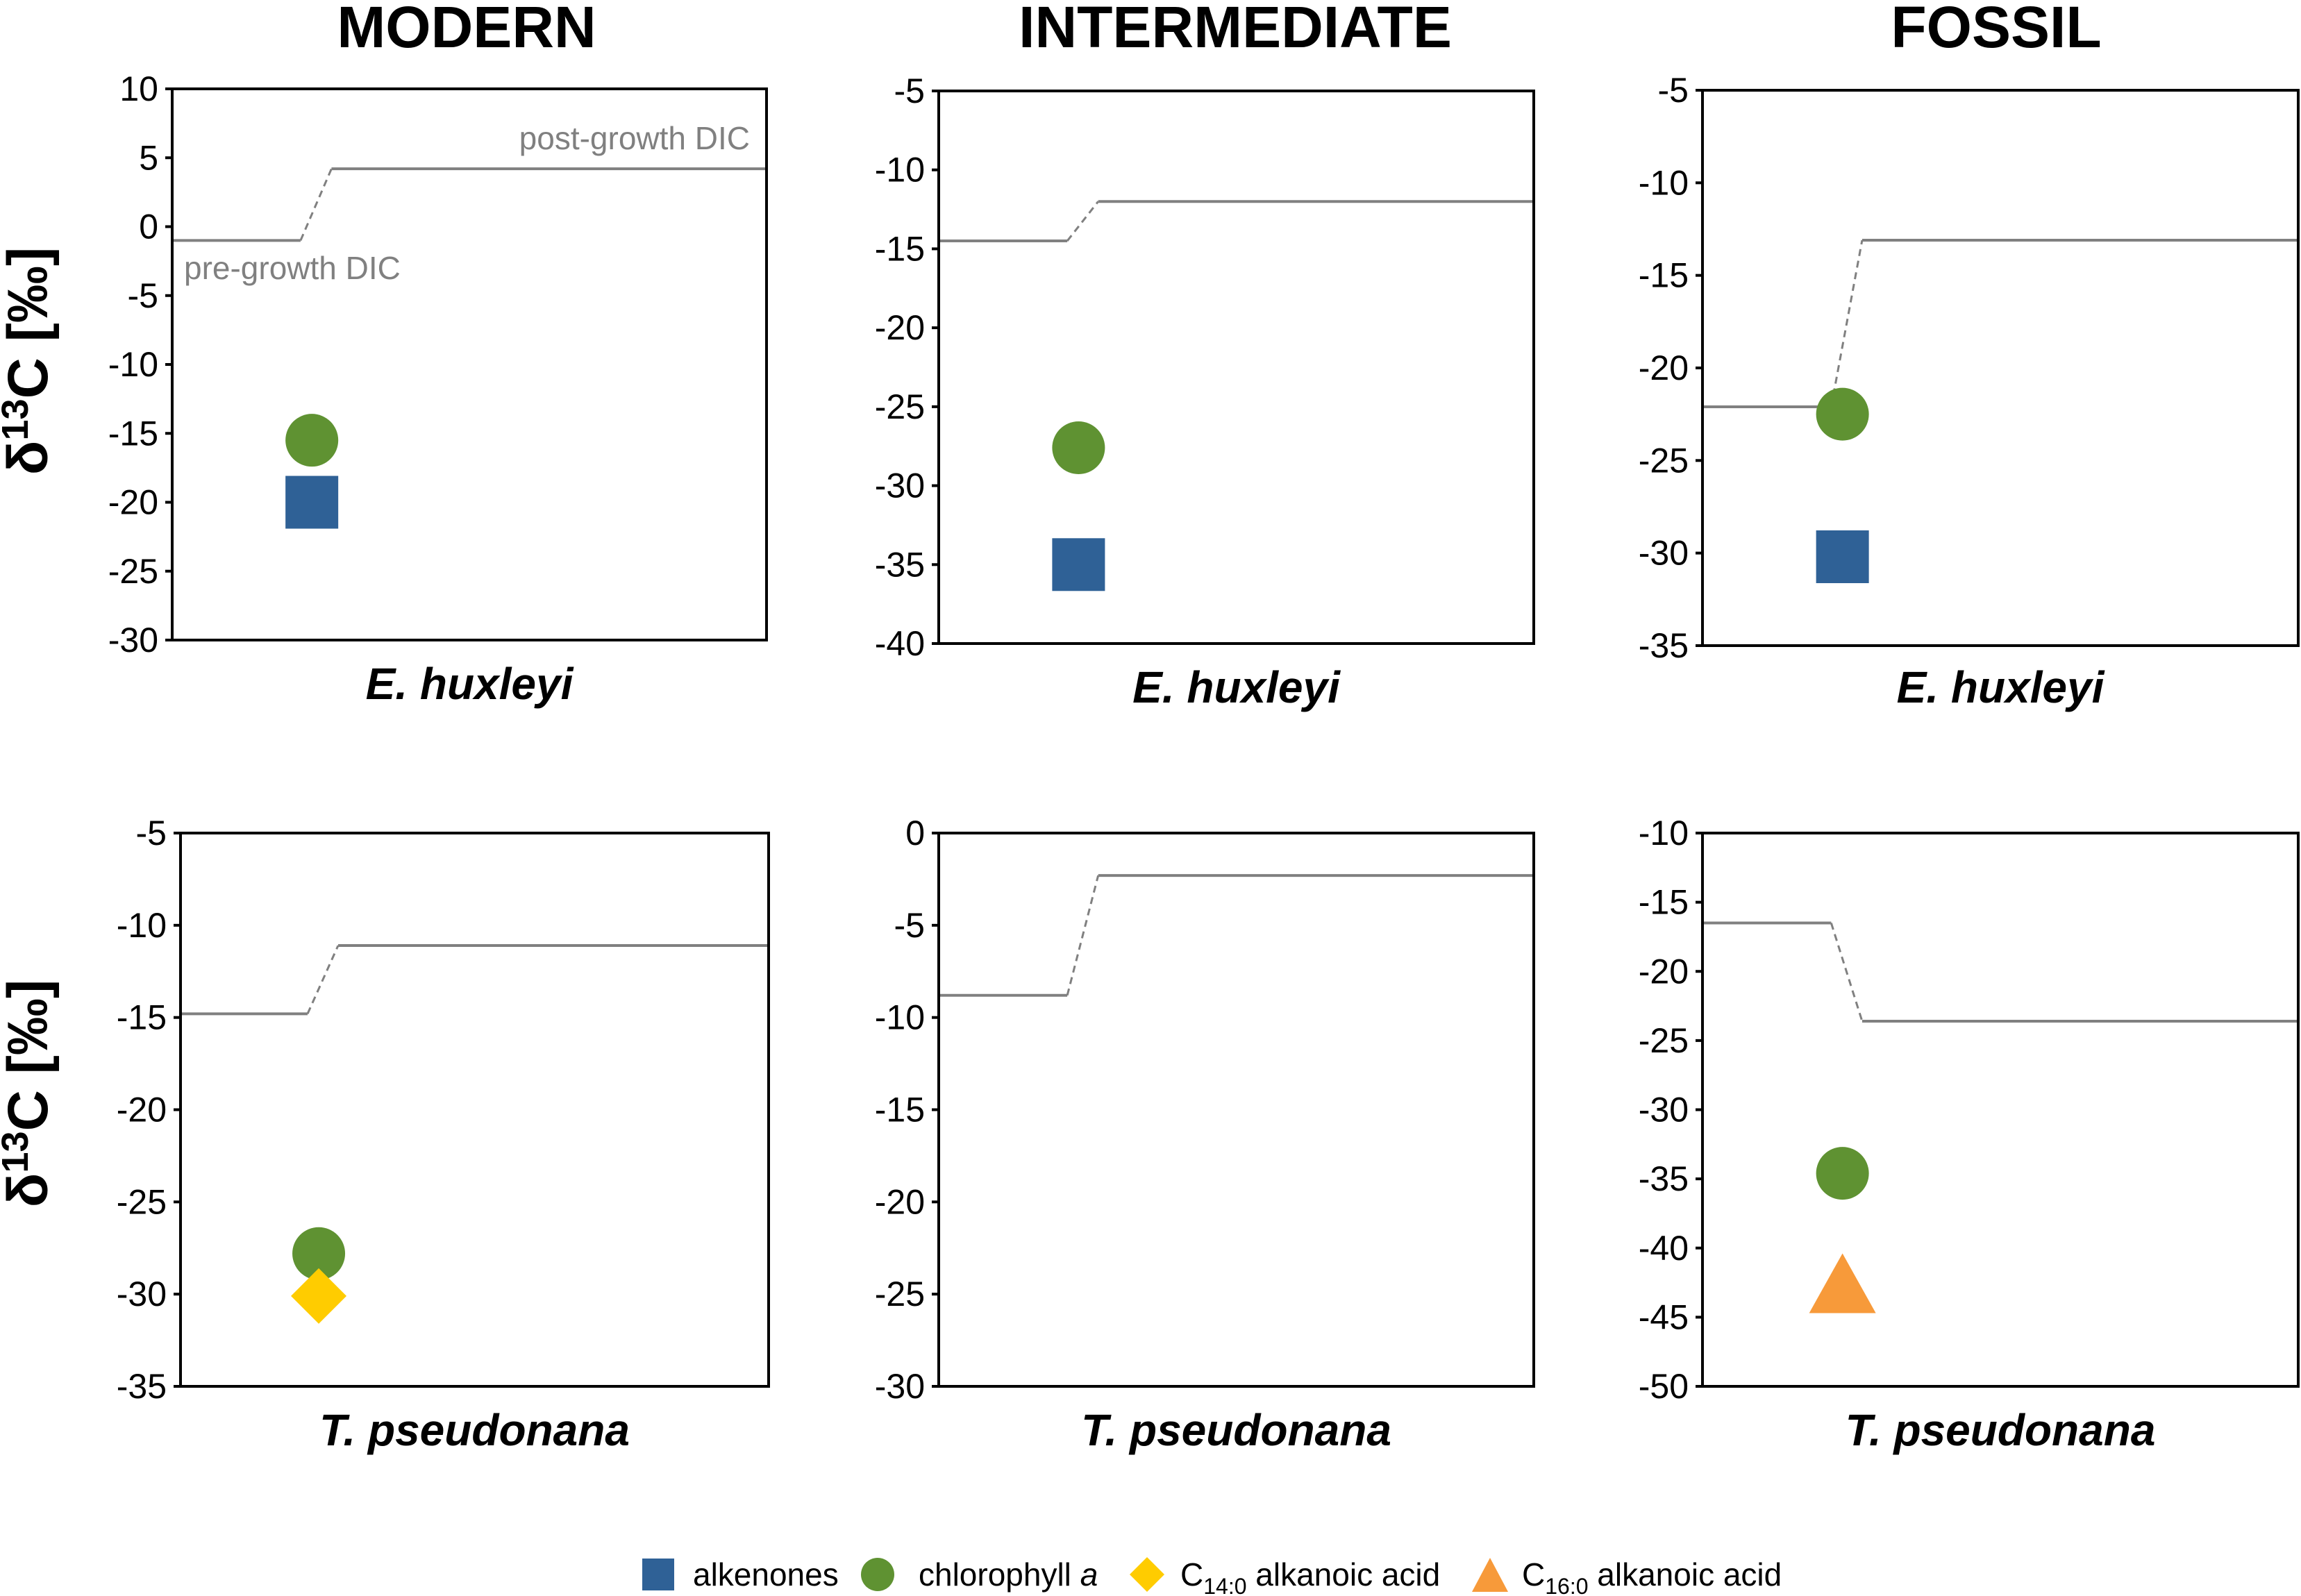  I want to click on column-title-modern: MODERN, so click(466, 30).